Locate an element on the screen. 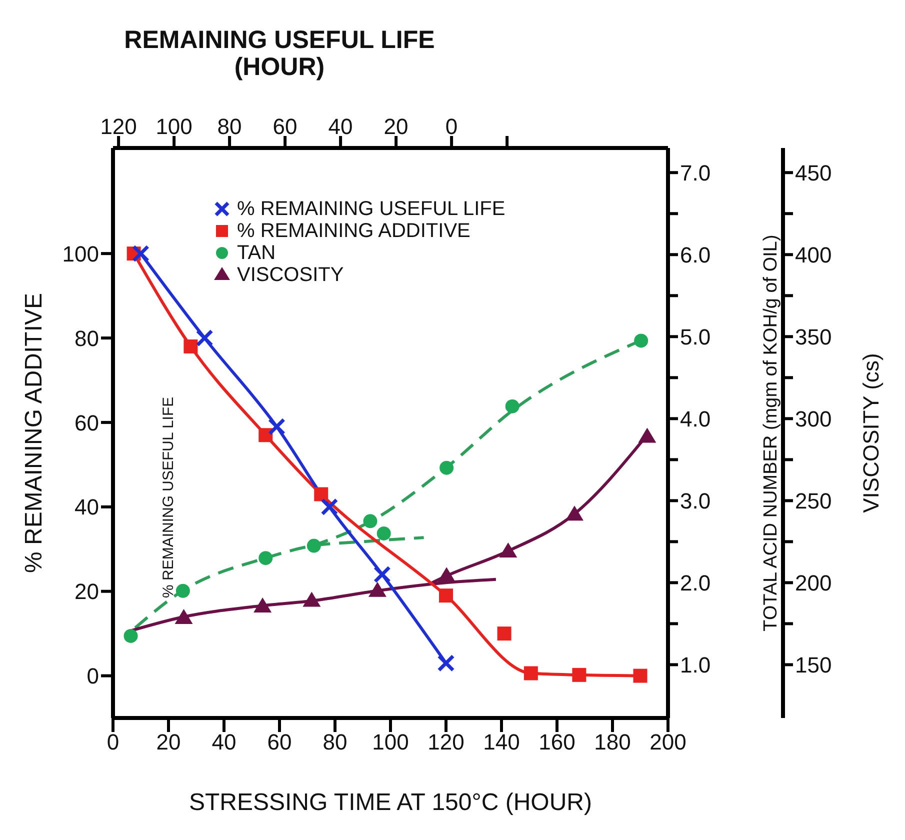 Image resolution: width=905 pixels, height=840 pixels. y2-tick-label: 1.0 is located at coordinates (695, 665).